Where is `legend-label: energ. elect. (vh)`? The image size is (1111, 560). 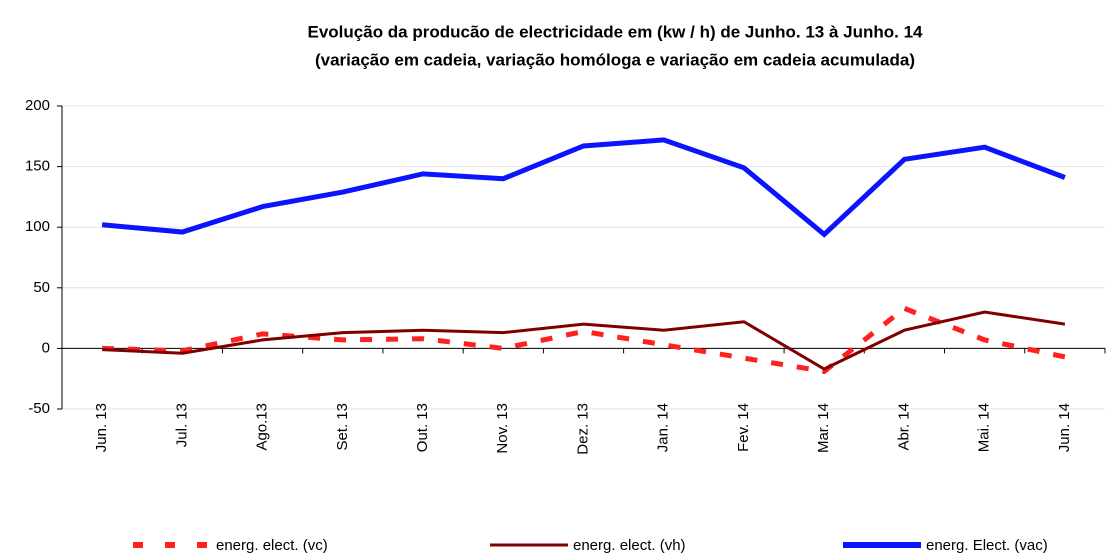 legend-label: energ. elect. (vh) is located at coordinates (629, 545).